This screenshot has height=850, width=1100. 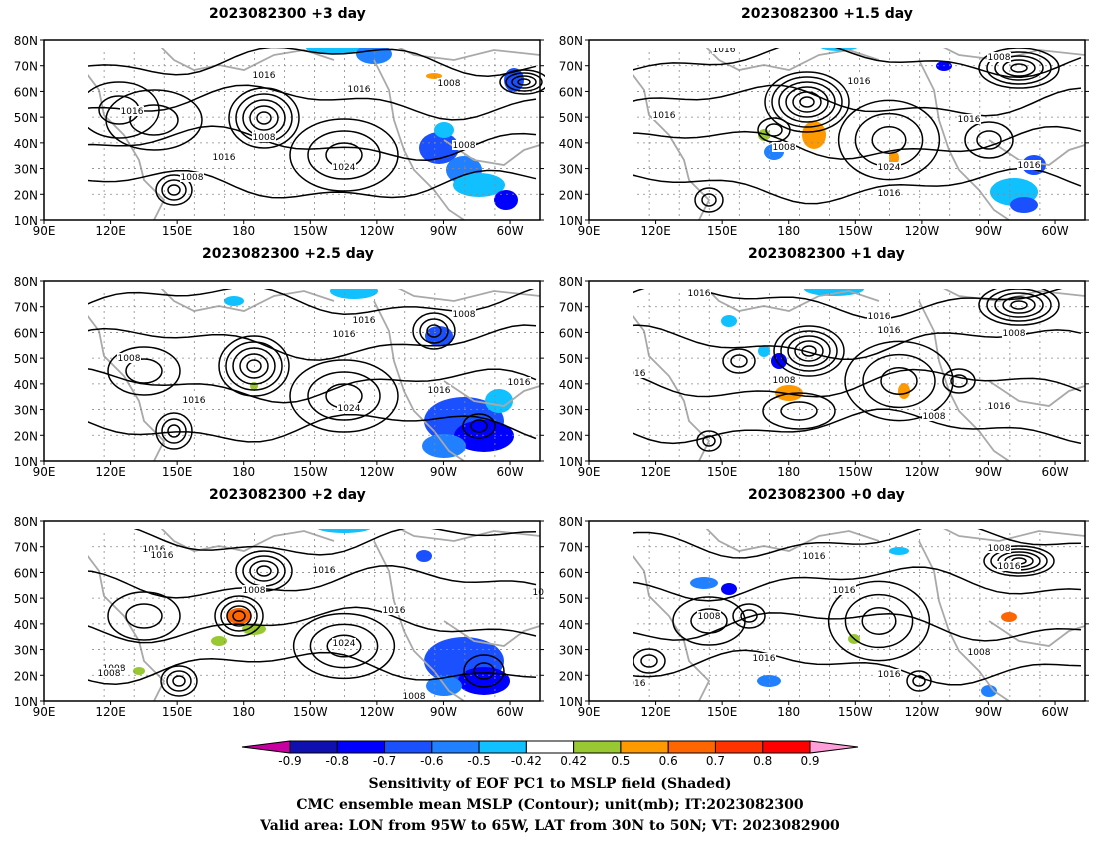 I want to click on contour-label: 1024, so click(x=344, y=644).